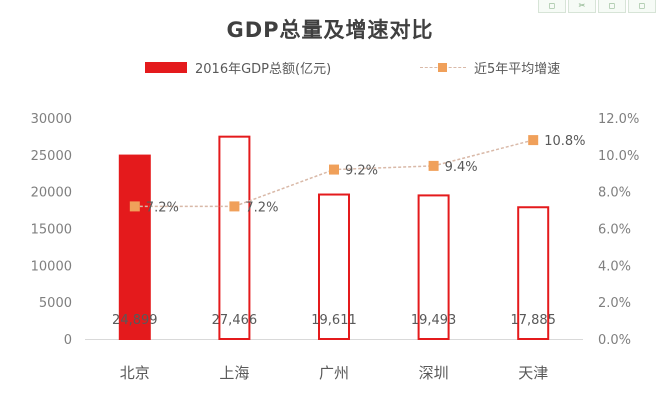 The width and height of the screenshot is (660, 406). Describe the element at coordinates (618, 119) in the screenshot. I see `y-right-tick-label: 12.0%` at that location.